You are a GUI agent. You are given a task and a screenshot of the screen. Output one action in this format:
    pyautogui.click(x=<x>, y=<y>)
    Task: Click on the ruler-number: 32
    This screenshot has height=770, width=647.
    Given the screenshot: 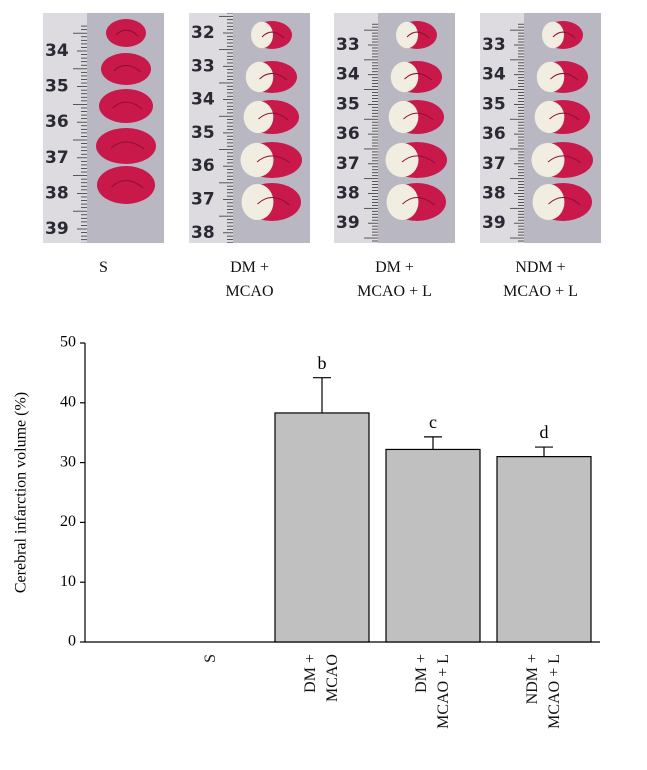 What is the action you would take?
    pyautogui.click(x=203, y=33)
    